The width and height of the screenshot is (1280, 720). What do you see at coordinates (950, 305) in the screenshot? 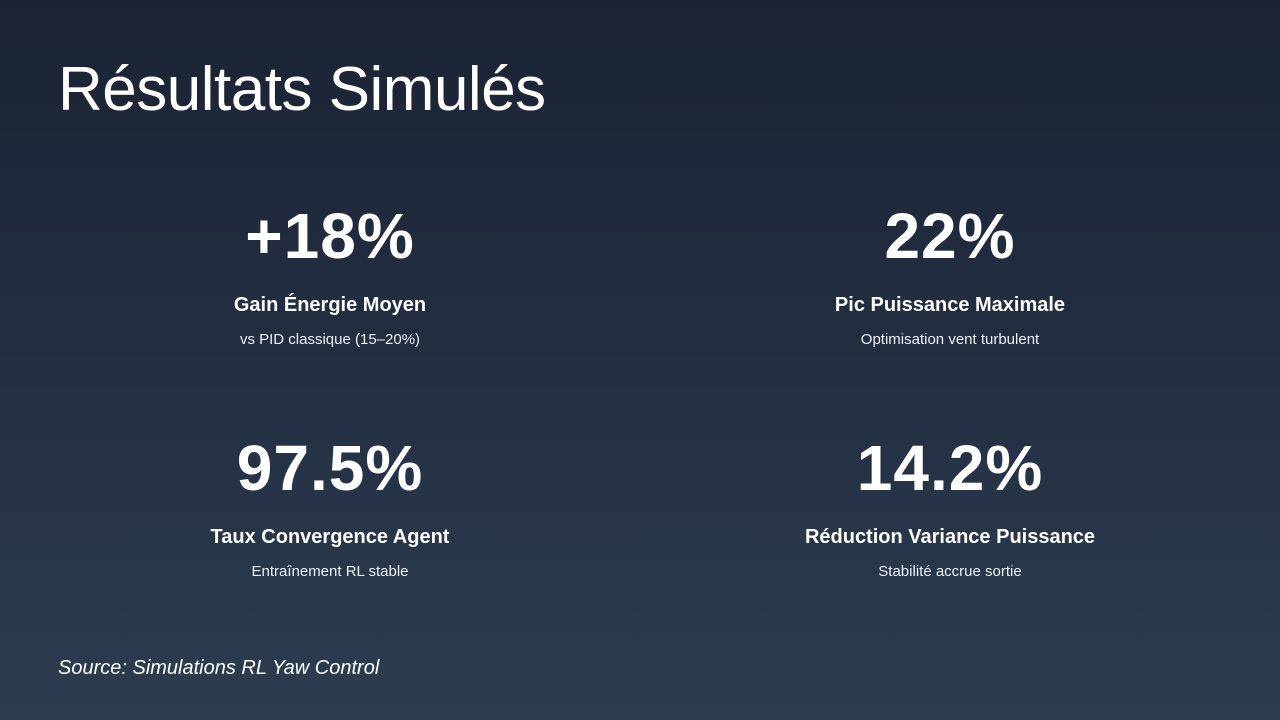
I see `stat-label: Pic Puissance Maximale` at bounding box center [950, 305].